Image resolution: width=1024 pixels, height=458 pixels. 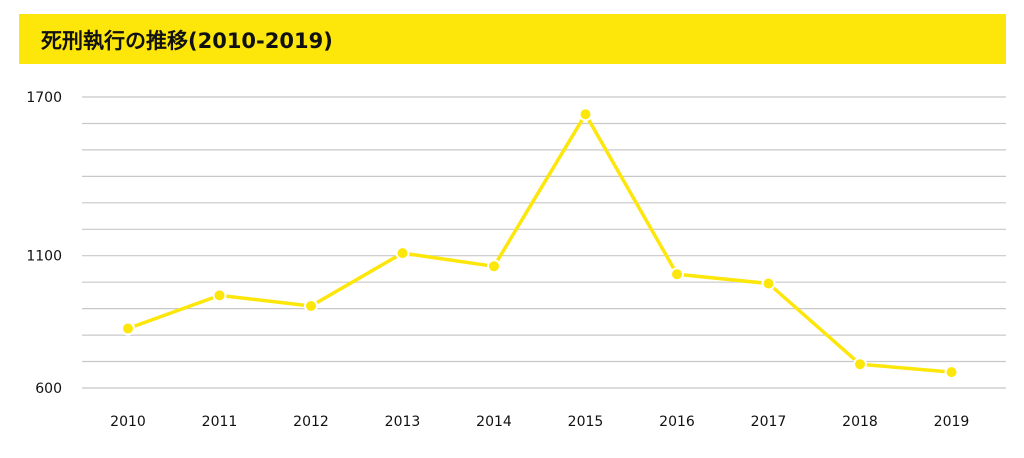 What do you see at coordinates (44, 243) in the screenshot?
I see `y-axis-ticks: 1700 1100 600` at bounding box center [44, 243].